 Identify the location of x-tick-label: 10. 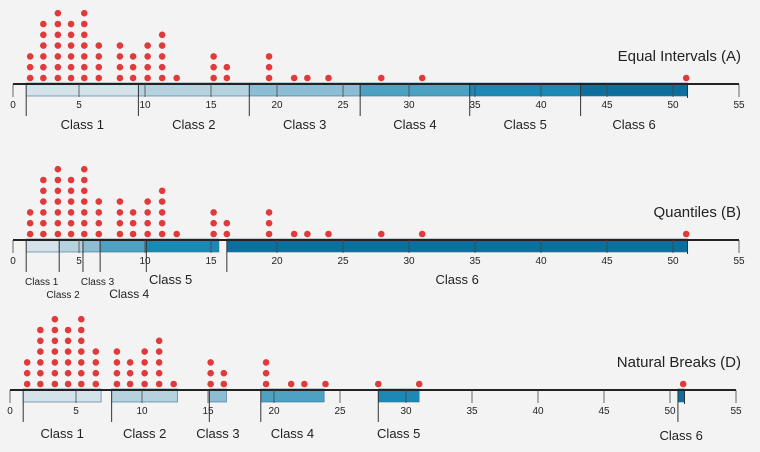
(145, 261).